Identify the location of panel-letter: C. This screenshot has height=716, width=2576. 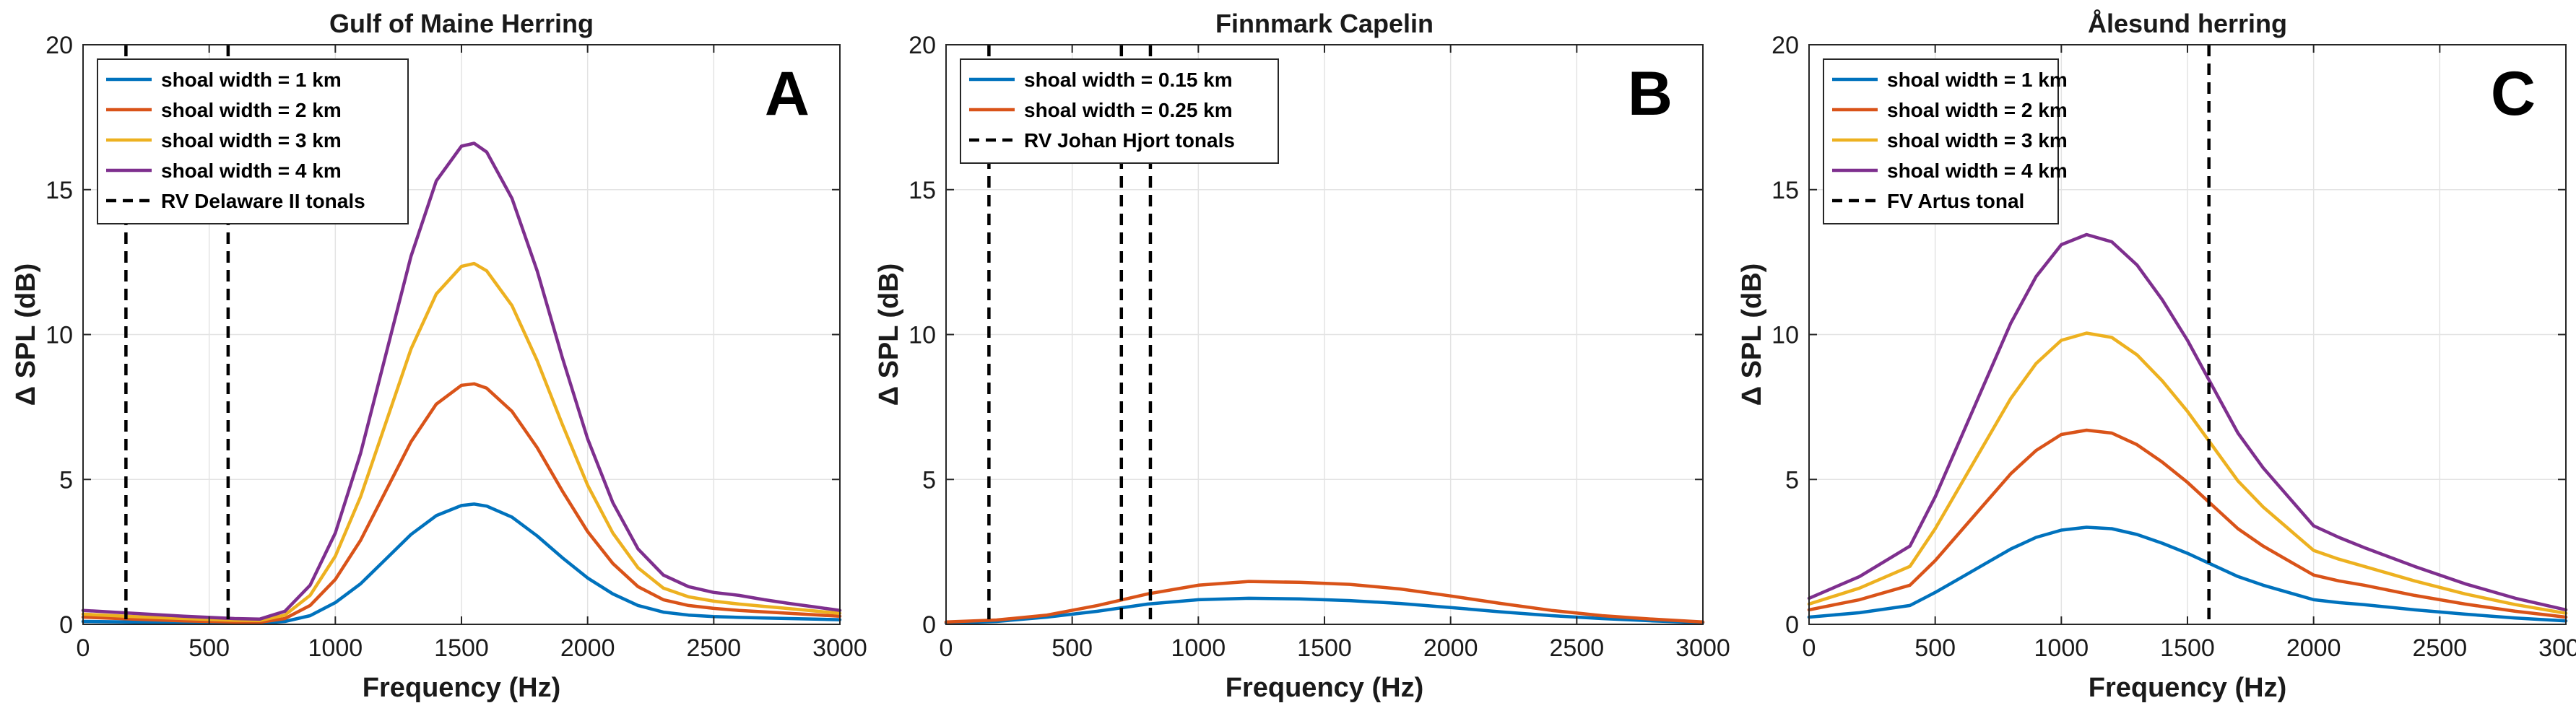
(2513, 94).